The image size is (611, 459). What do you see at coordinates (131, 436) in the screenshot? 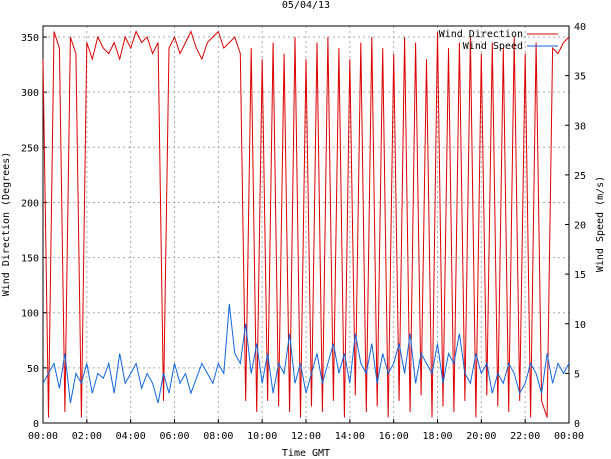
I see `x-tick-label: 04:00` at bounding box center [131, 436].